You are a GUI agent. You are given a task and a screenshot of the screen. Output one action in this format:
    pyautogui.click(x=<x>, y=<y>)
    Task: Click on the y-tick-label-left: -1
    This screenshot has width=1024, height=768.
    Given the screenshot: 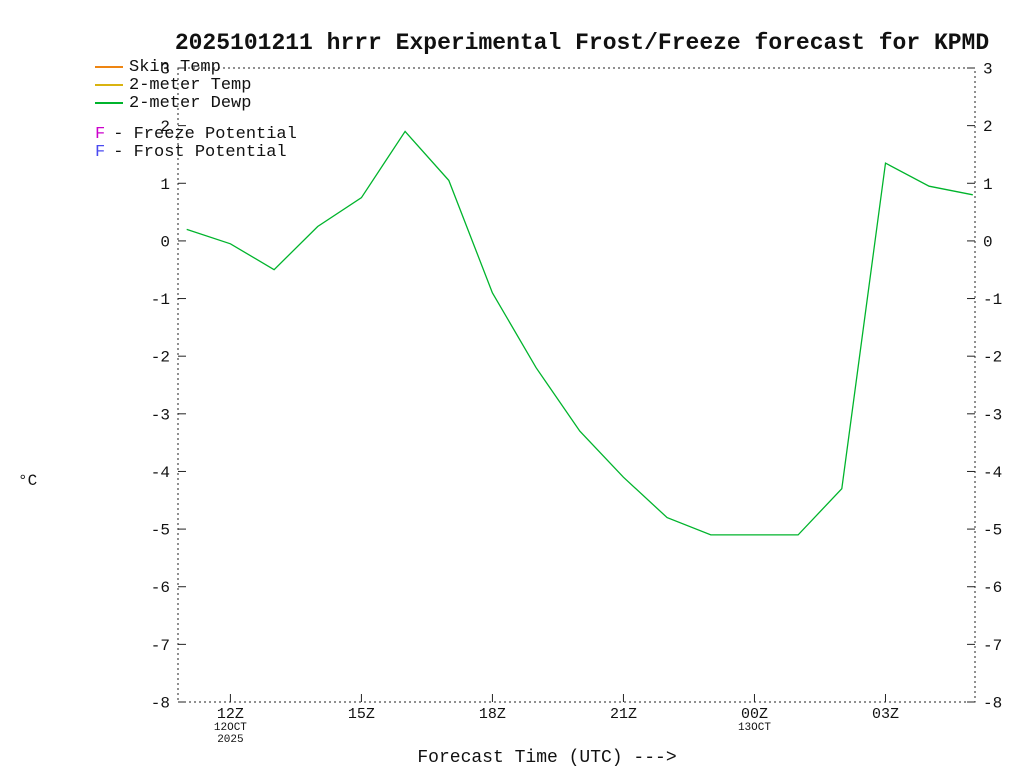 What is the action you would take?
    pyautogui.click(x=160, y=300)
    